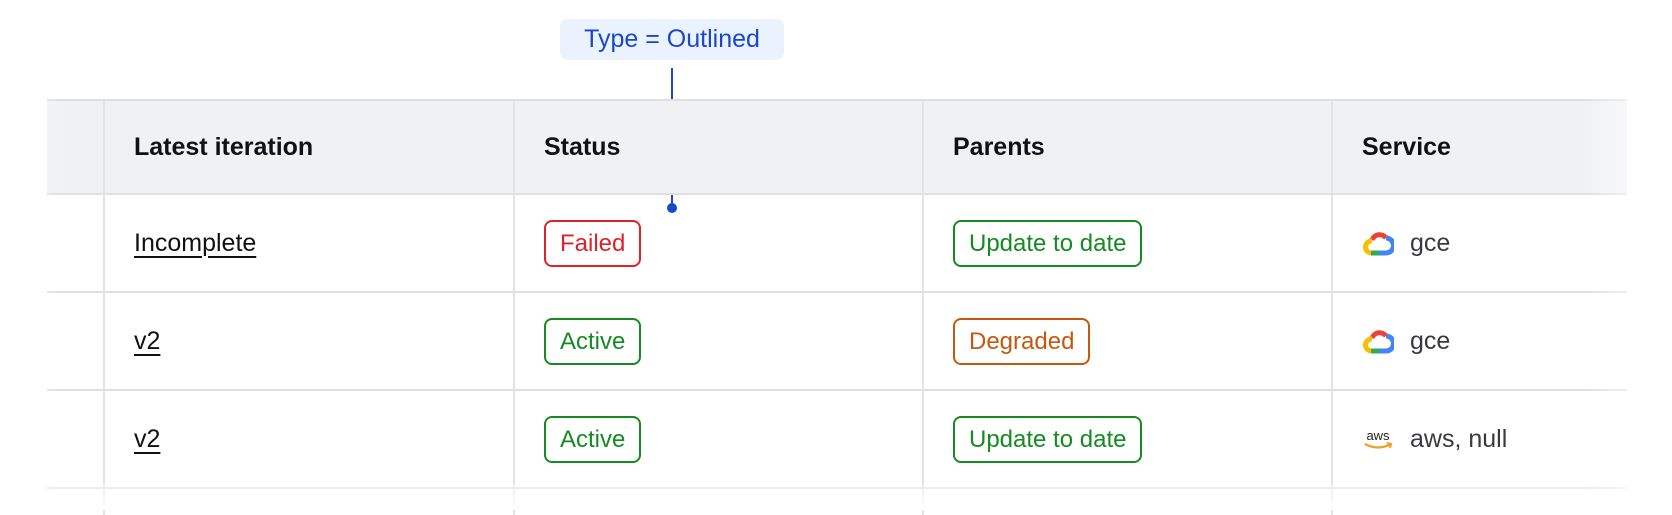  I want to click on aws-icon: aws, so click(1378, 438).